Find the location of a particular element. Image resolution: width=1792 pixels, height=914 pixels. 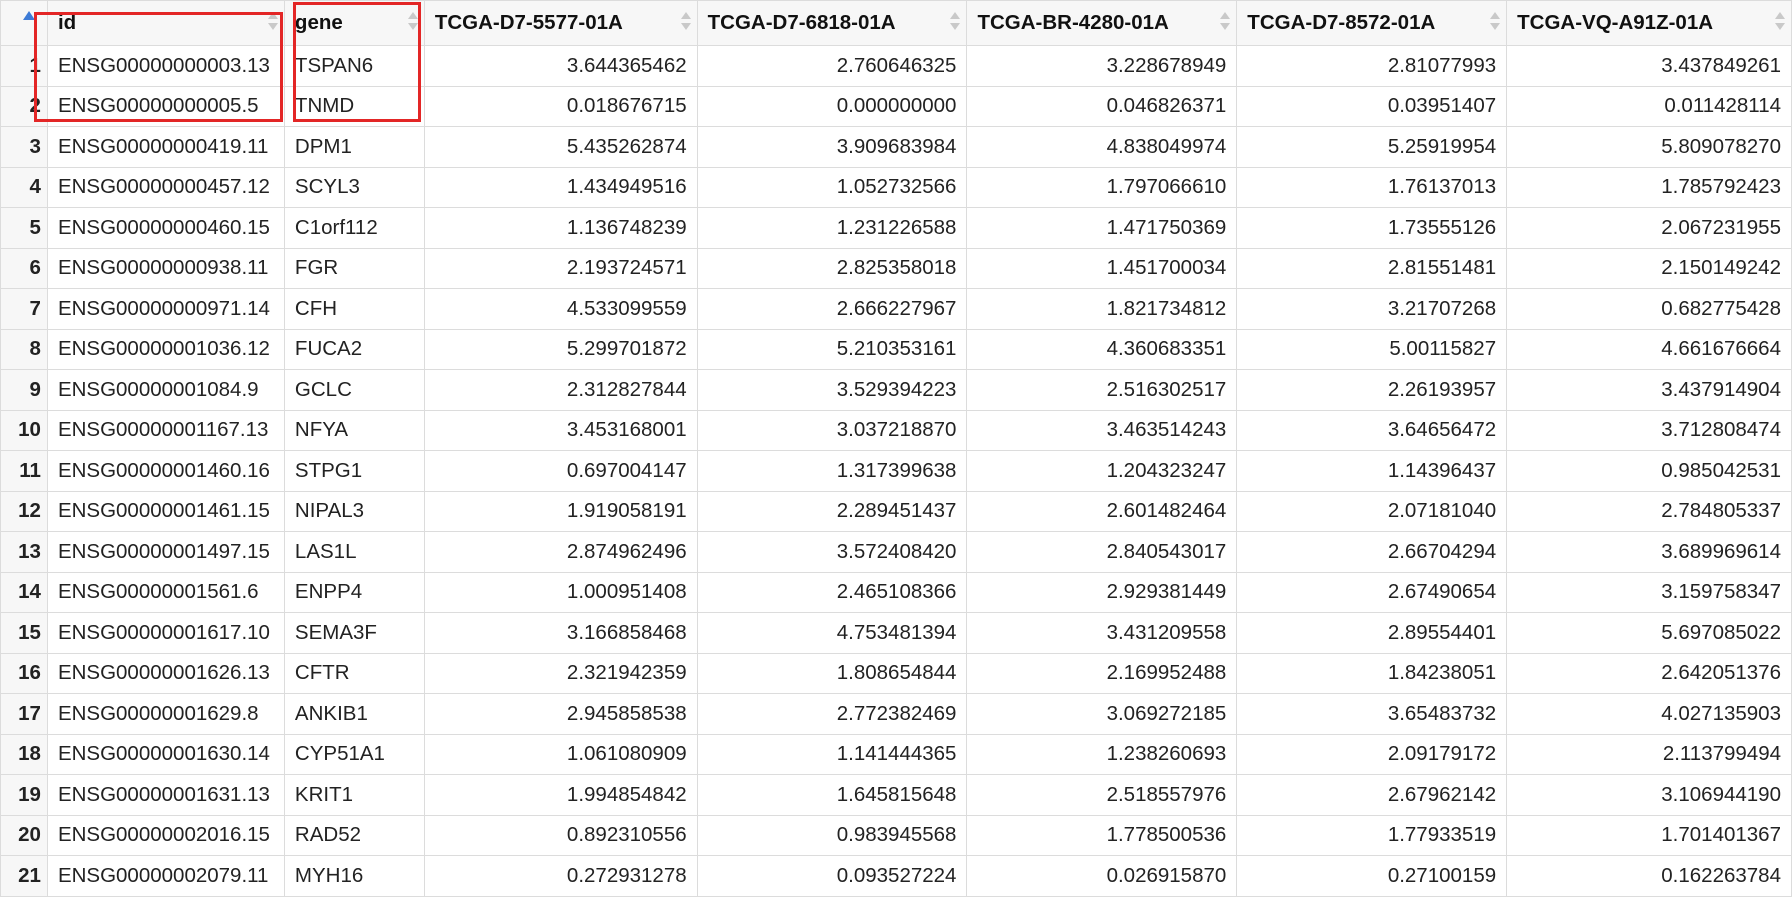

cell-id: ENSG00000000003.13 is located at coordinates (165, 66).